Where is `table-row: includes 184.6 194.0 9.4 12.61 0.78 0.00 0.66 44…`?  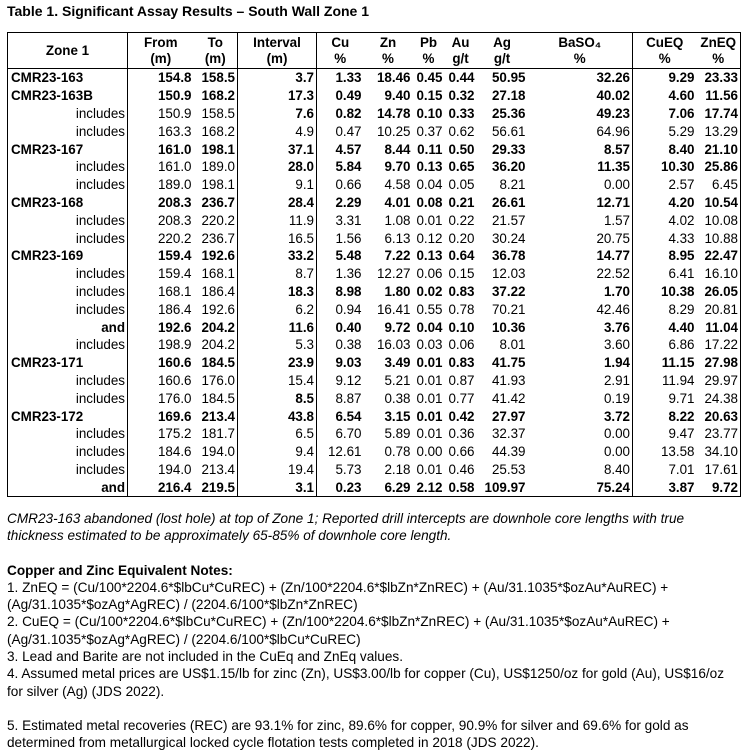 table-row: includes 184.6 194.0 9.4 12.61 0.78 0.00 0.66 44… is located at coordinates (374, 451).